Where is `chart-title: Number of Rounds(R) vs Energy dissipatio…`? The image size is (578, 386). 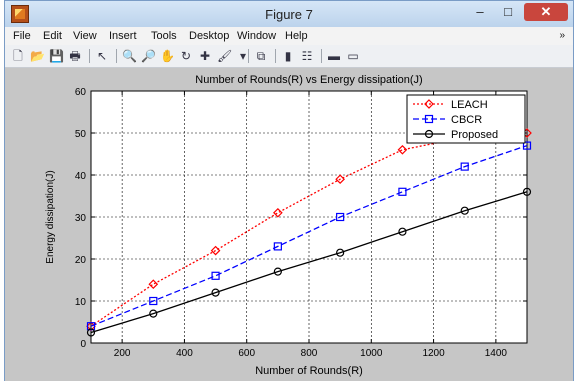 chart-title: Number of Rounds(R) vs Energy dissipatio… is located at coordinates (308, 80).